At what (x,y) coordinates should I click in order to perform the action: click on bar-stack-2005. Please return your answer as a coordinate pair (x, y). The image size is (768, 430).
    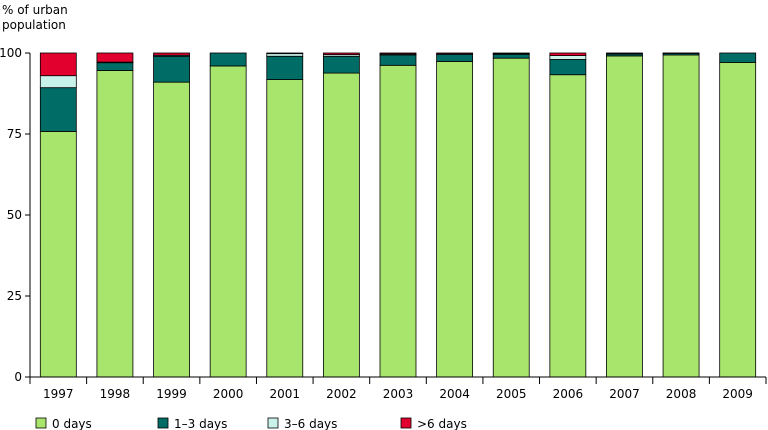
    Looking at the image, I should click on (511, 215).